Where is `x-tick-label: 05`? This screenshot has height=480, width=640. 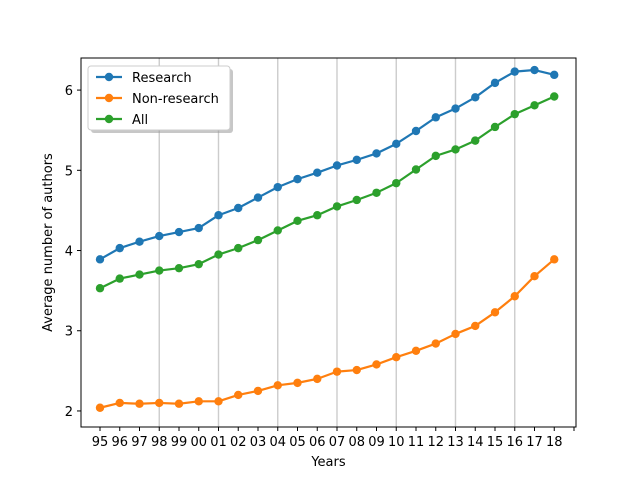 x-tick-label: 05 is located at coordinates (297, 442).